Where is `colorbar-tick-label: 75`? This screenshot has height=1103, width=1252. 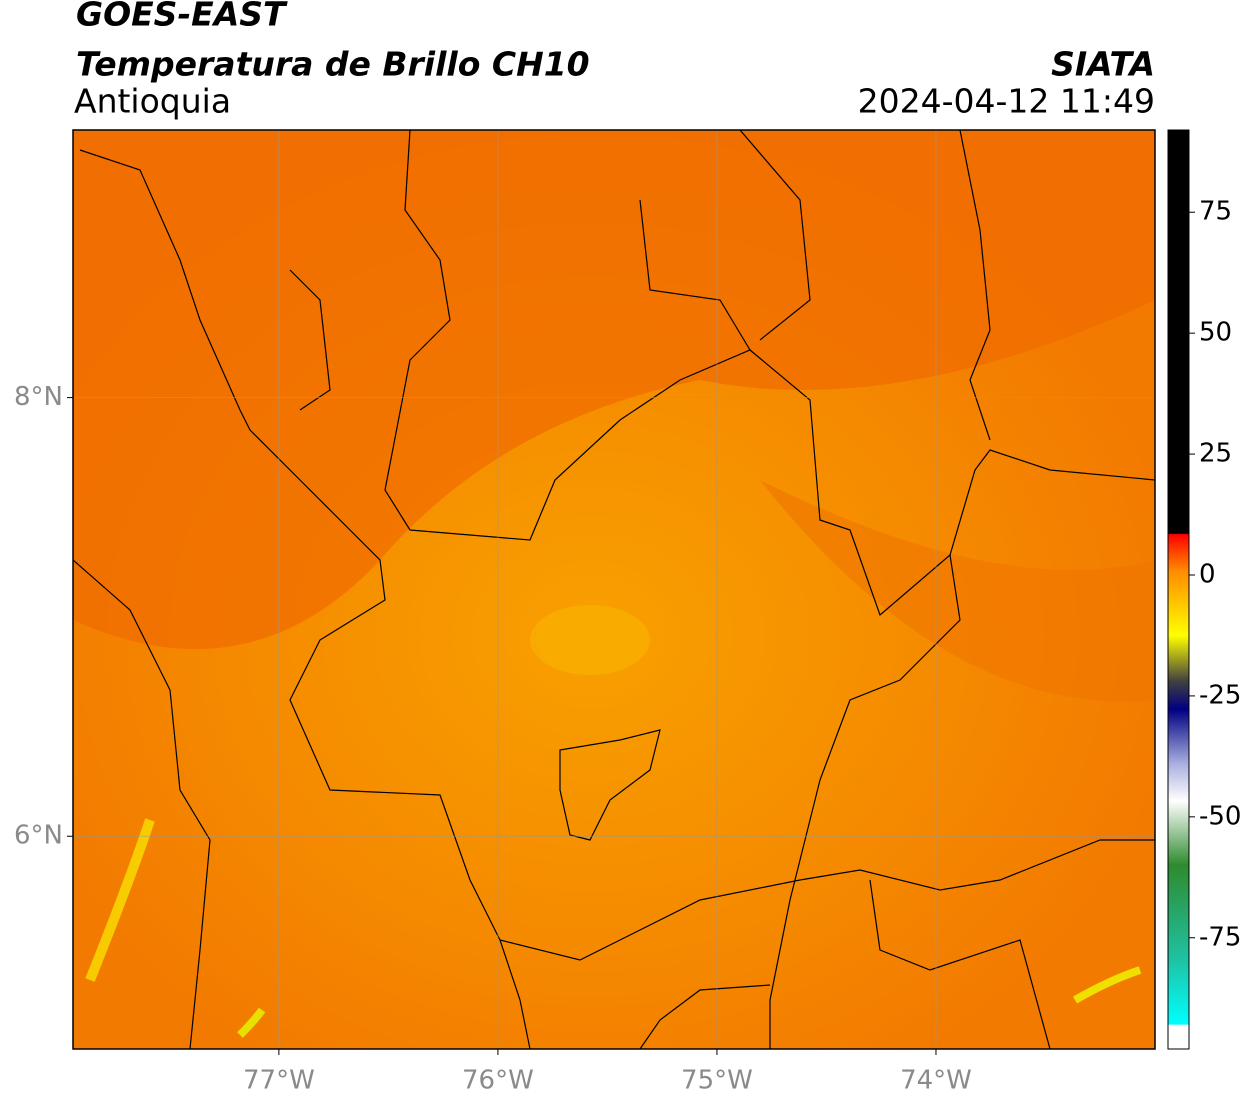
colorbar-tick-label: 75 is located at coordinates (1215, 212).